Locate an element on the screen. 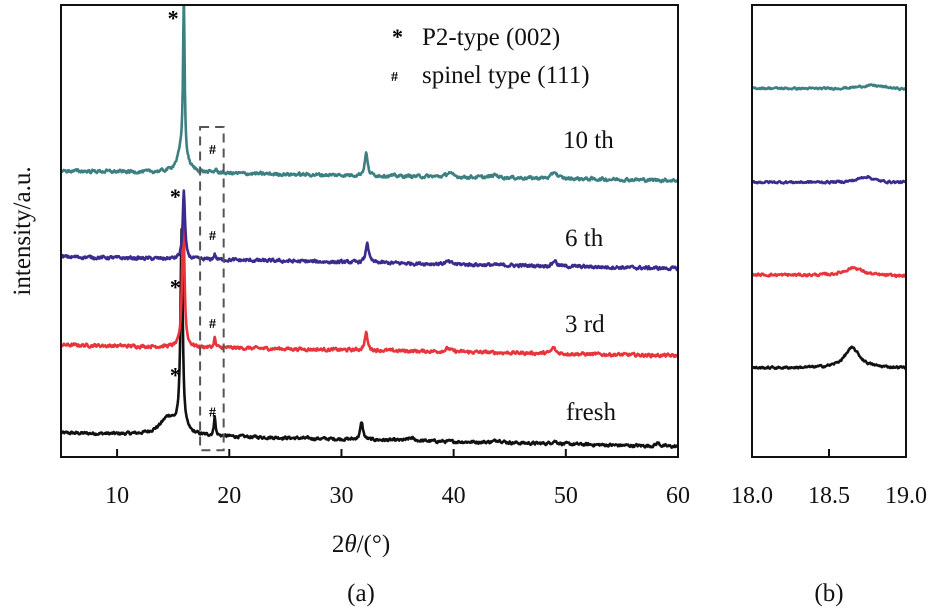 The height and width of the screenshot is (614, 931). x-tick-label: 40 is located at coordinates (454, 496).